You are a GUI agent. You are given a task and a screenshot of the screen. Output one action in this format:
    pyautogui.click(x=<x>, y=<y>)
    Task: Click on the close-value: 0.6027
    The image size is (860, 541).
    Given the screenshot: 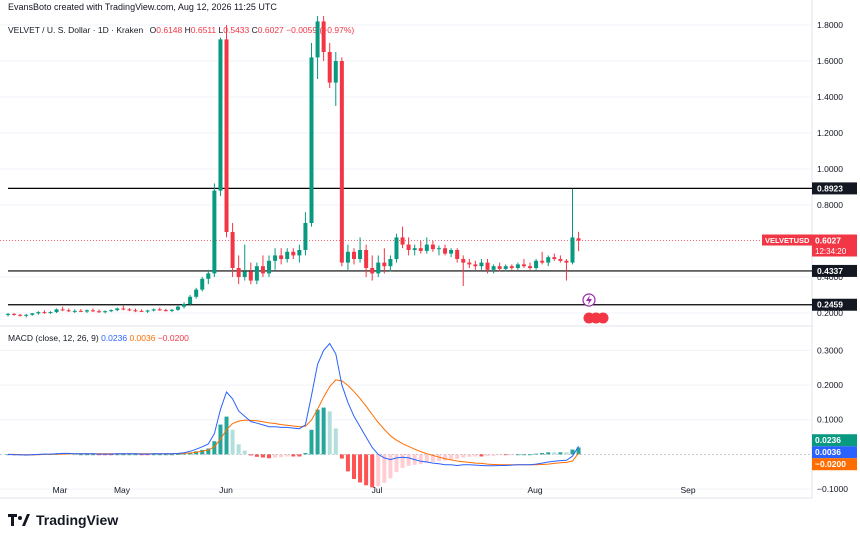 What is the action you would take?
    pyautogui.click(x=270, y=30)
    